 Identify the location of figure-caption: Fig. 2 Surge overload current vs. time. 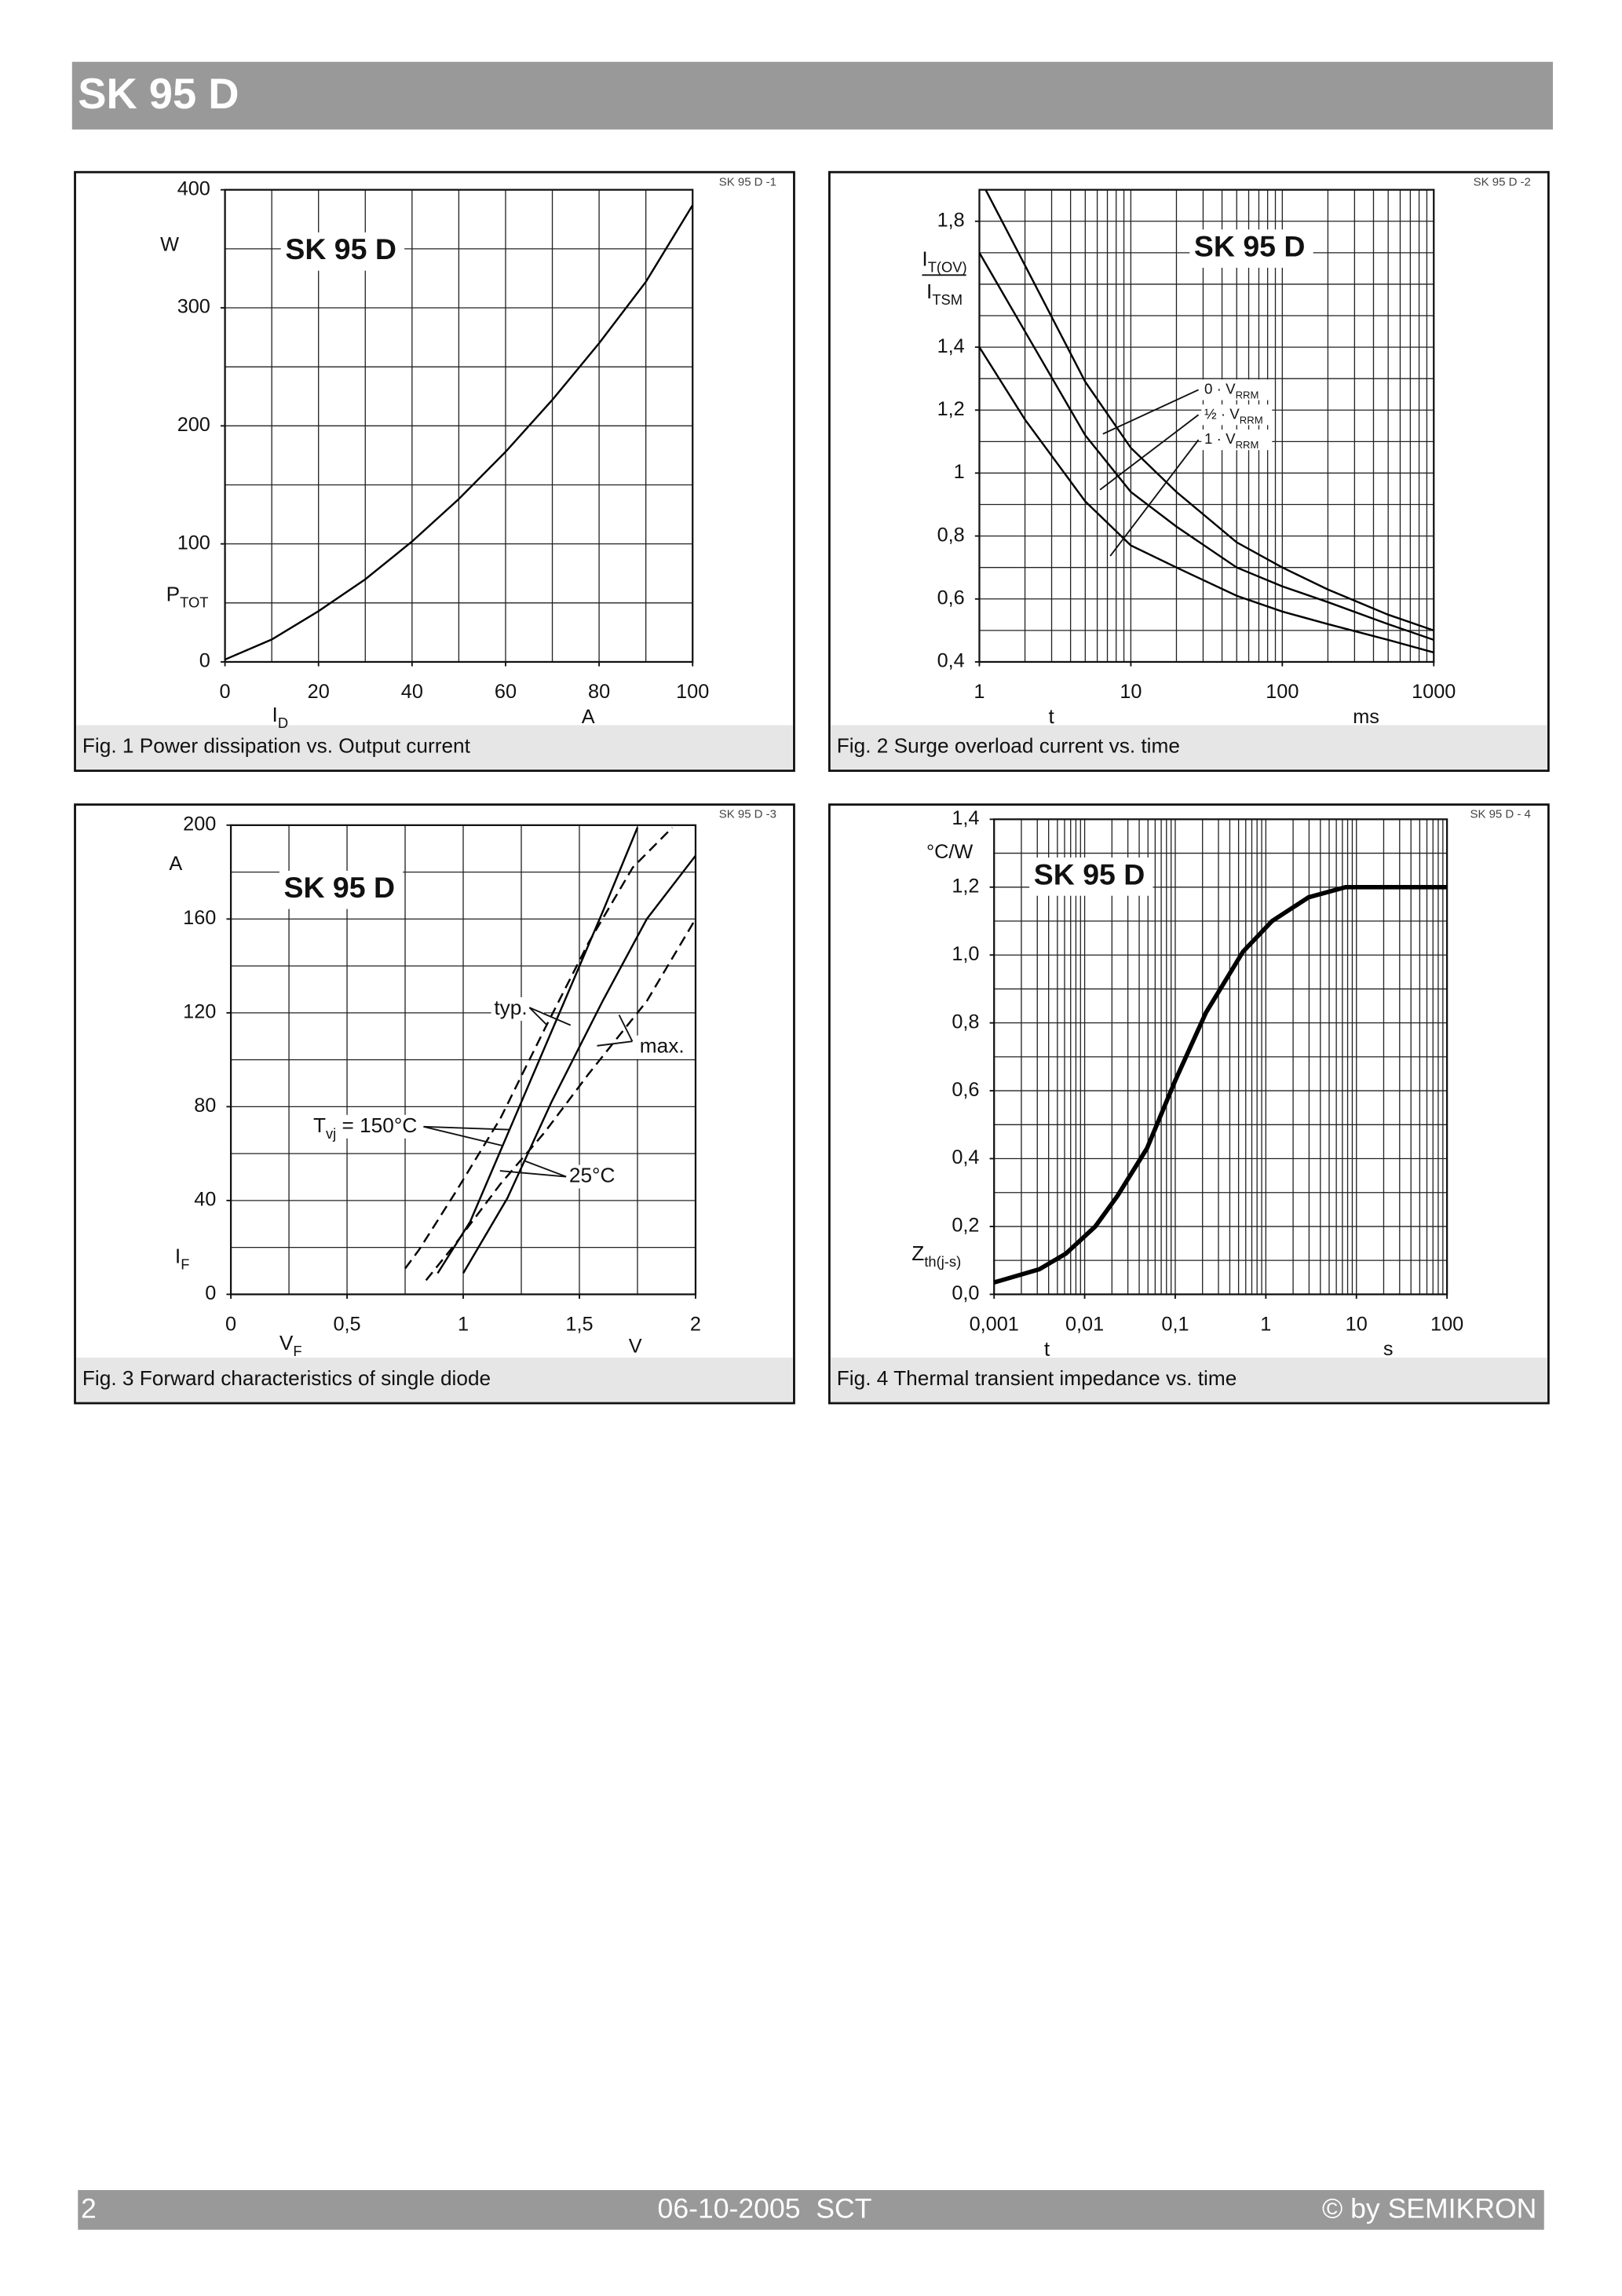
(1009, 746).